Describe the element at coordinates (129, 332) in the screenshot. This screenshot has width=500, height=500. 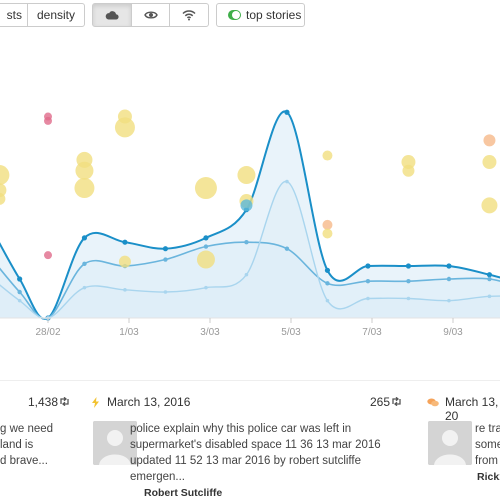
I see `x-tick-label: 1/03` at that location.